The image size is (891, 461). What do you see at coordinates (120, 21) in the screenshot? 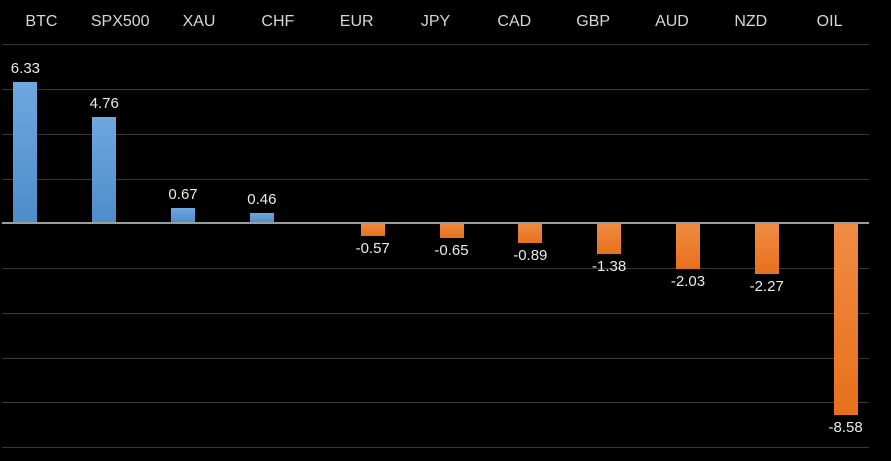
I see `category-label-spx500: SPX500` at bounding box center [120, 21].